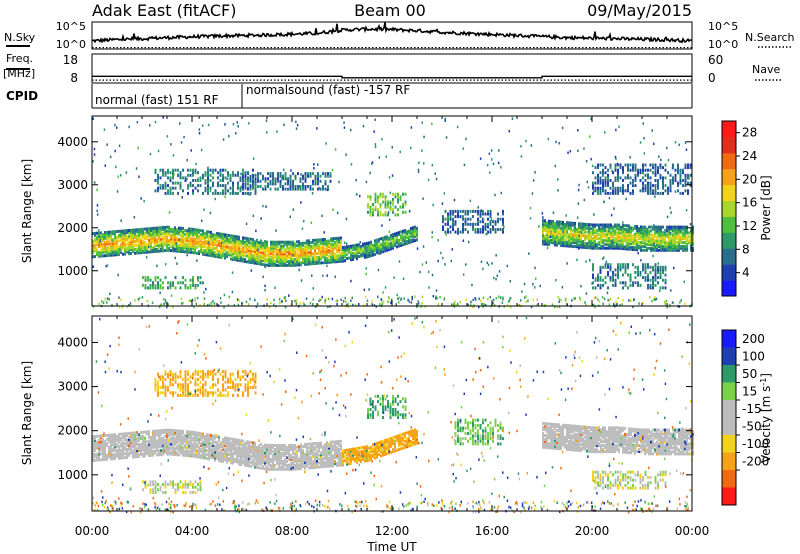  Describe the element at coordinates (749, 133) in the screenshot. I see `power-colorbar-tick-label: 28` at that location.